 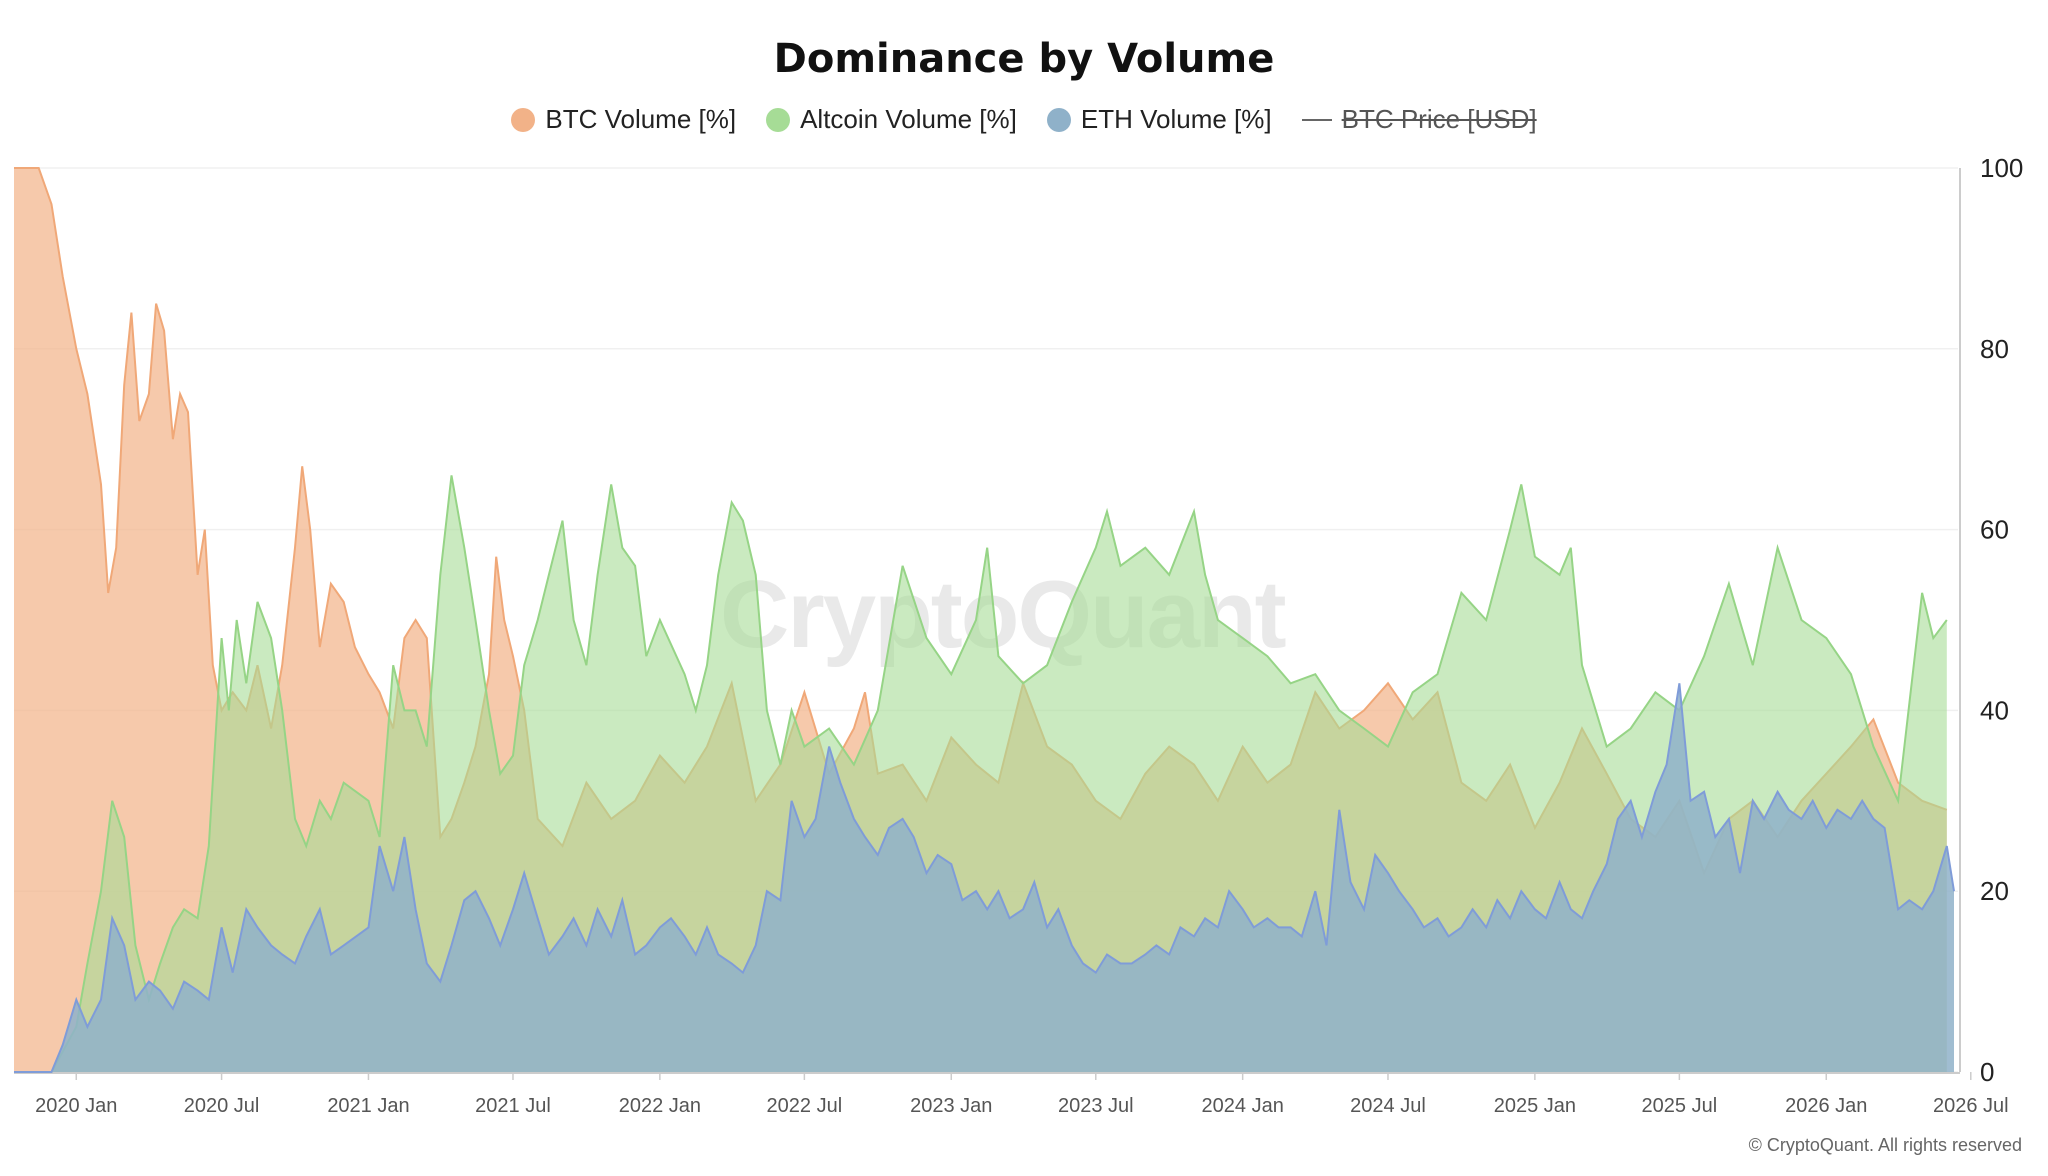 What do you see at coordinates (1388, 1106) in the screenshot?
I see `x-tick-label: 2024 Jul` at bounding box center [1388, 1106].